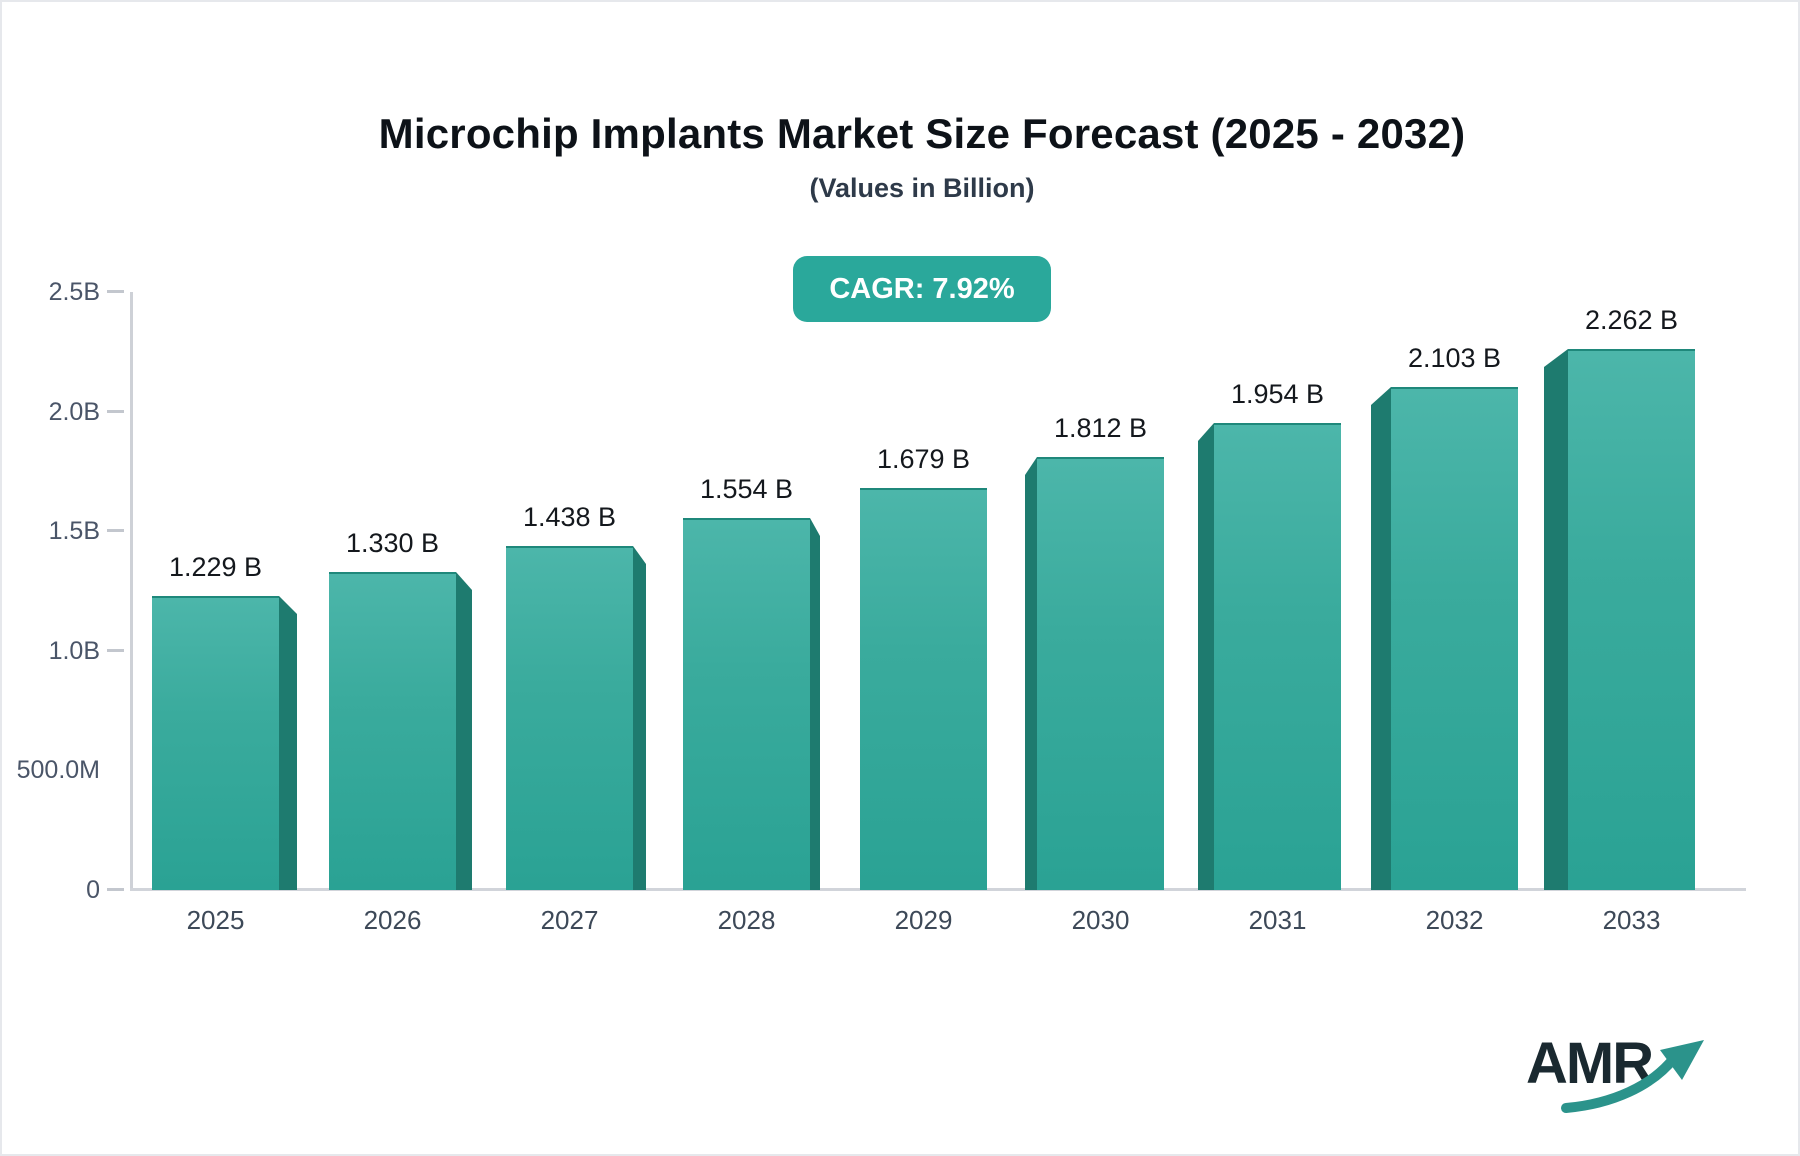  Describe the element at coordinates (1277, 920) in the screenshot. I see `x-axis-label: 2031` at that location.